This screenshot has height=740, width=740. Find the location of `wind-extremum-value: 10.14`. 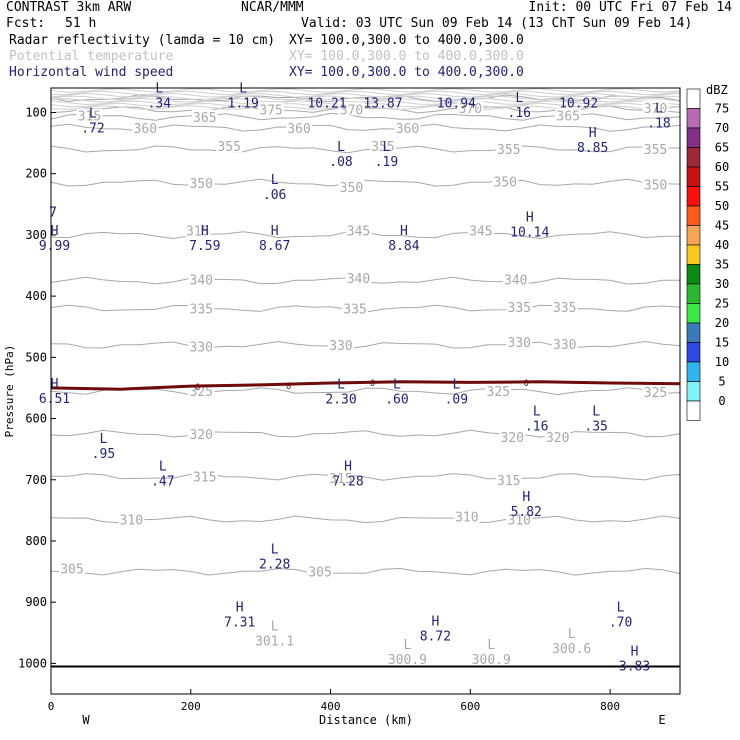

wind-extremum-value: 10.14 is located at coordinates (529, 233).